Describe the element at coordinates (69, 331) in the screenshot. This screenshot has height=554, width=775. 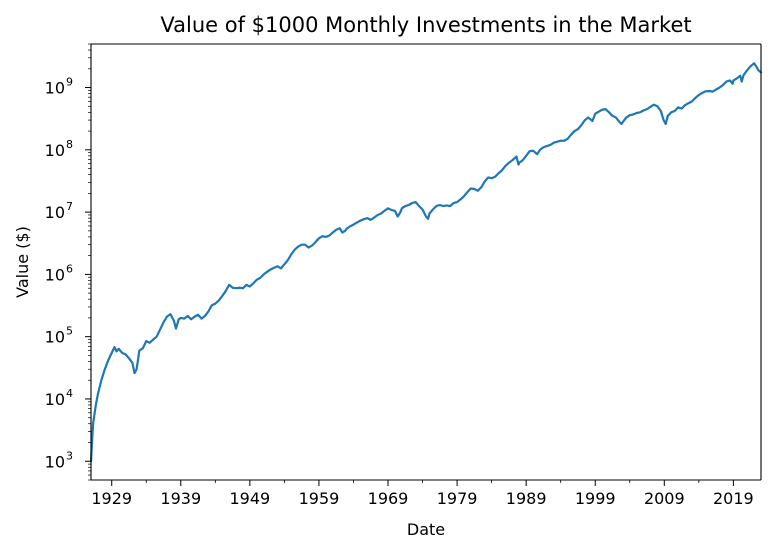
I see `y-tick-exponent: 5` at that location.